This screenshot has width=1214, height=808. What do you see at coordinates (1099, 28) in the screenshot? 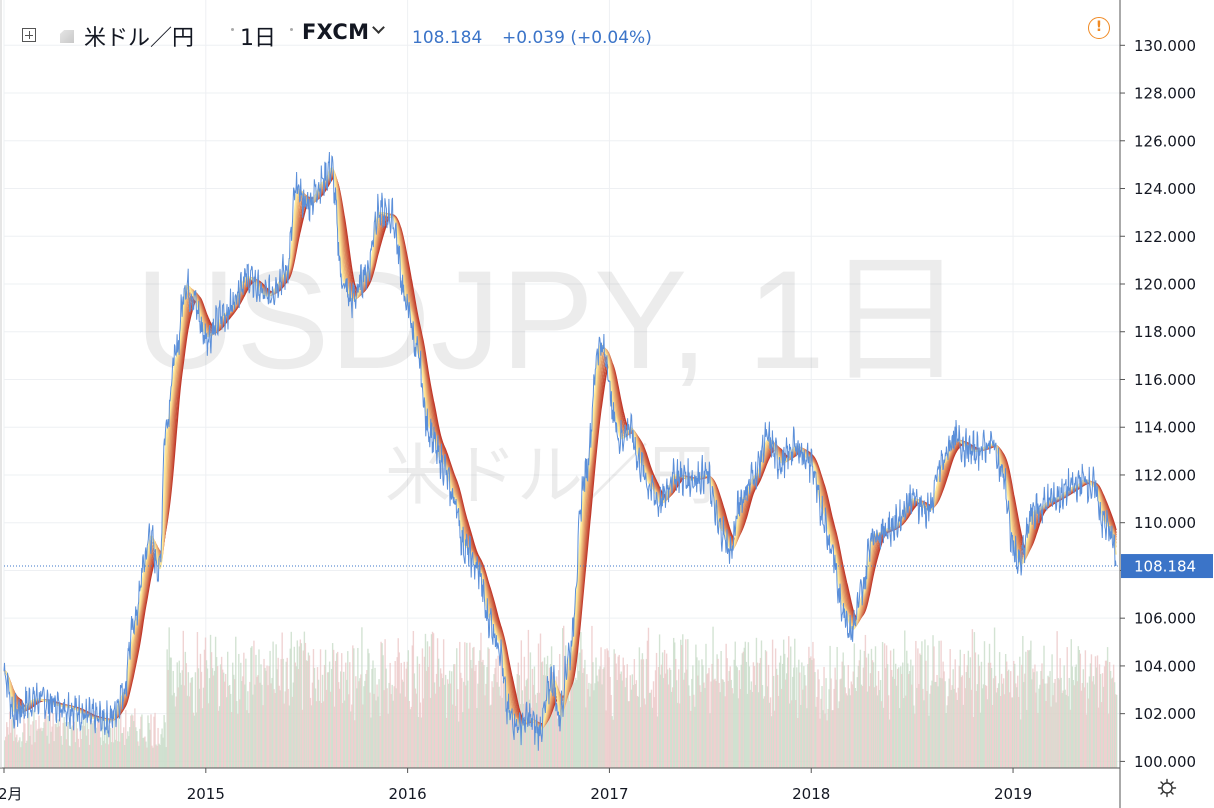
I see `warning-icon: !` at bounding box center [1099, 28].